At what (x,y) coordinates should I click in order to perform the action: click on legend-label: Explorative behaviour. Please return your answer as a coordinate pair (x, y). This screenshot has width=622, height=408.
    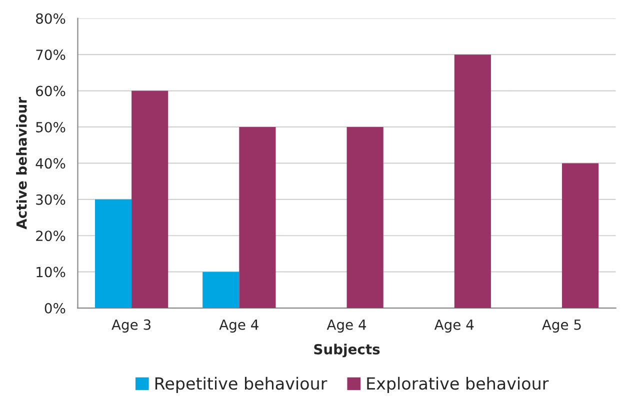
    Looking at the image, I should click on (458, 384).